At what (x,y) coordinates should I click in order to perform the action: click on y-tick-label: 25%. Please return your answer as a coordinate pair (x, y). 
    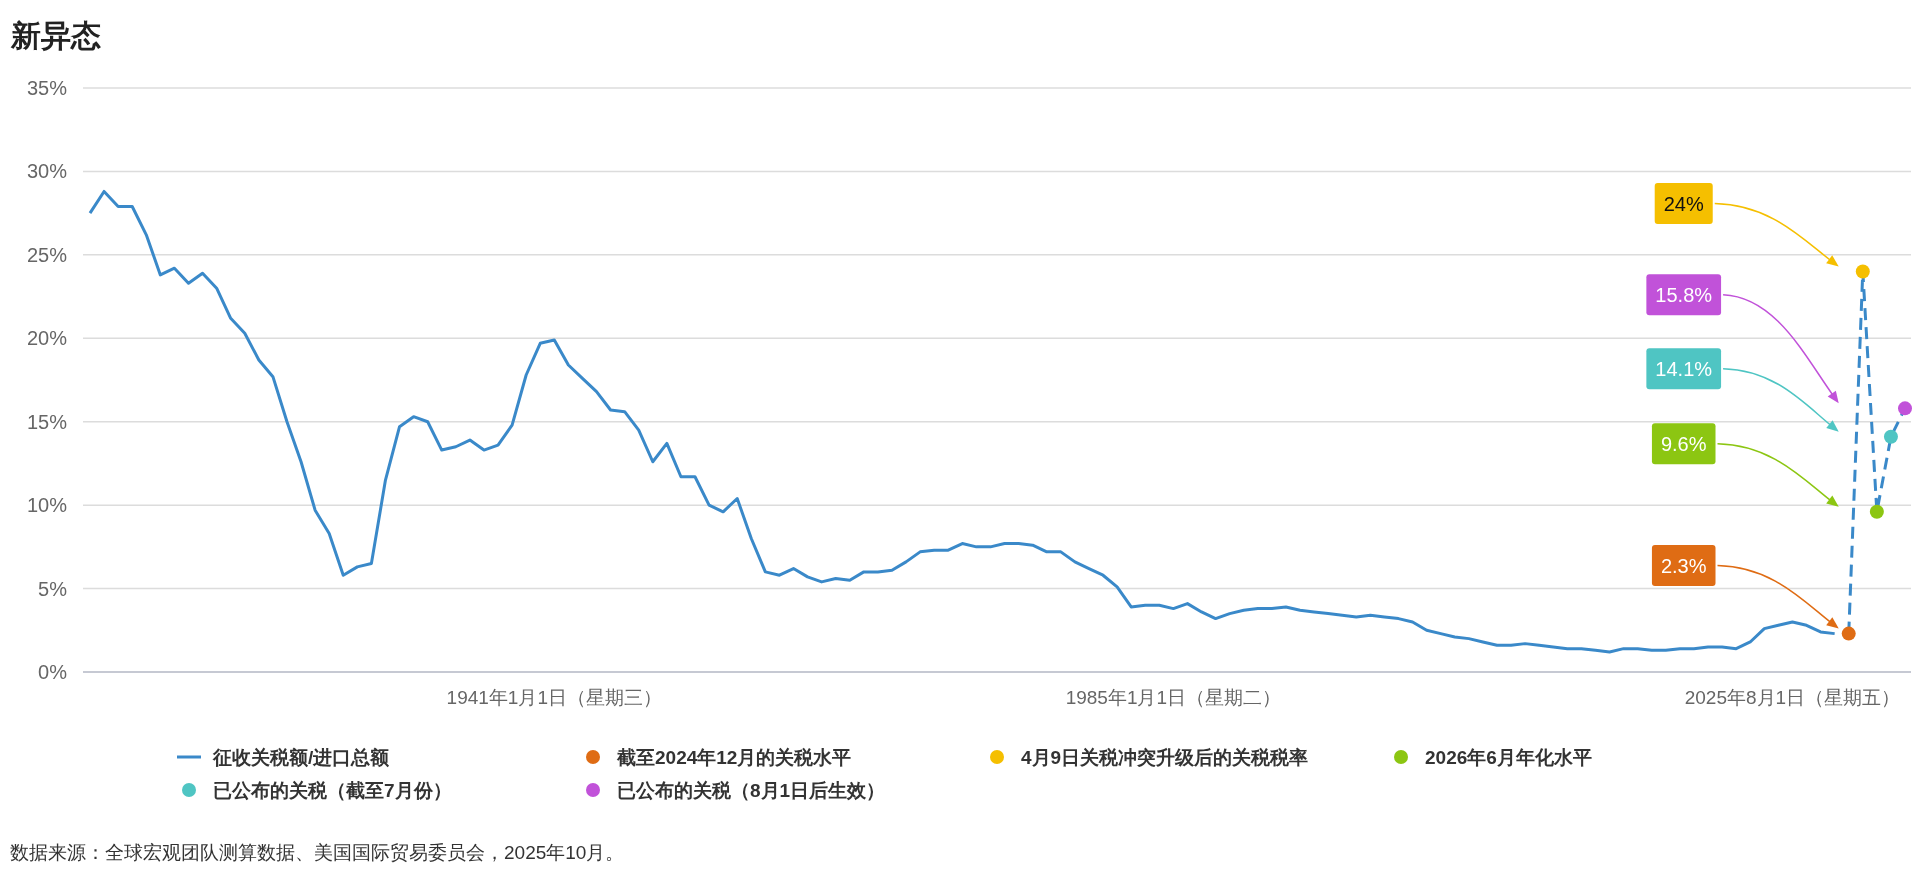
    Looking at the image, I should click on (47, 254).